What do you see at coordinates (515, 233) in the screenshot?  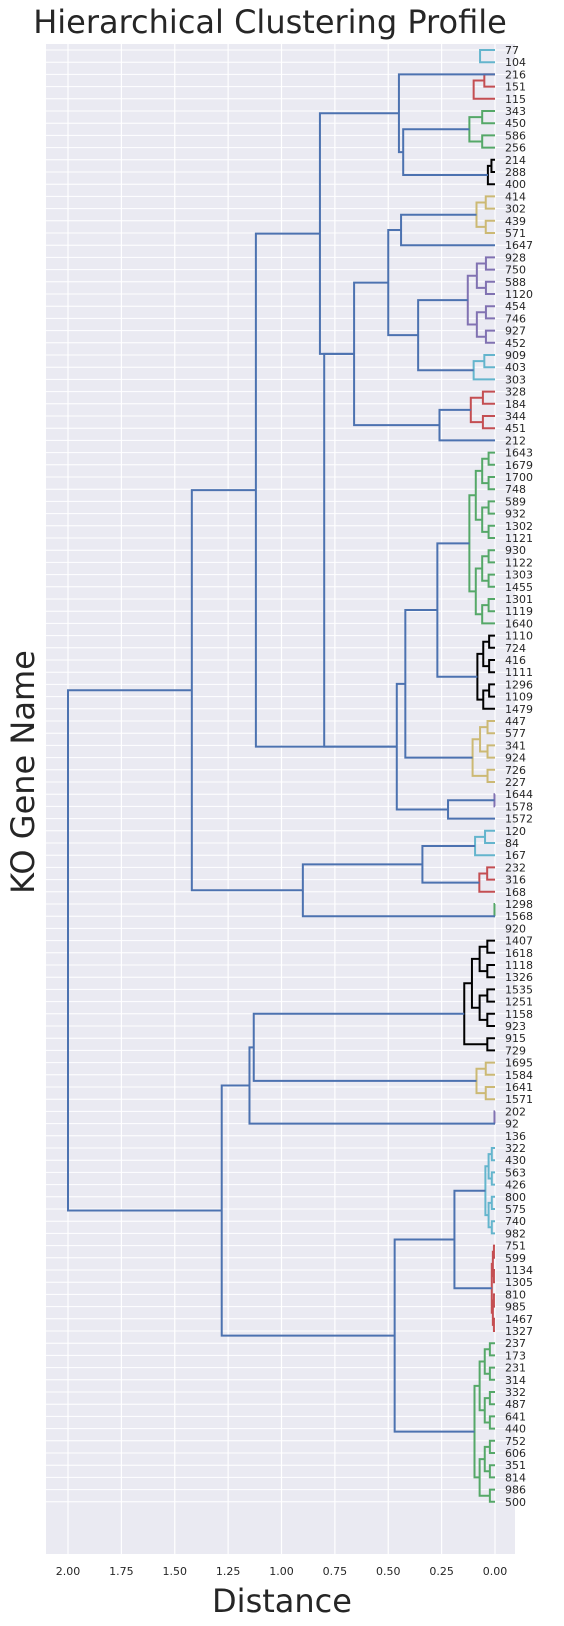 I see `leaf-label: 571` at bounding box center [515, 233].